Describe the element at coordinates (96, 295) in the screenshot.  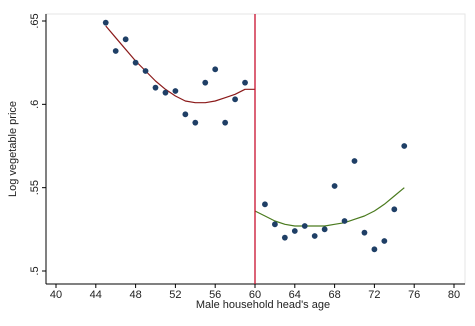
I see `x-tick-label: 44` at that location.